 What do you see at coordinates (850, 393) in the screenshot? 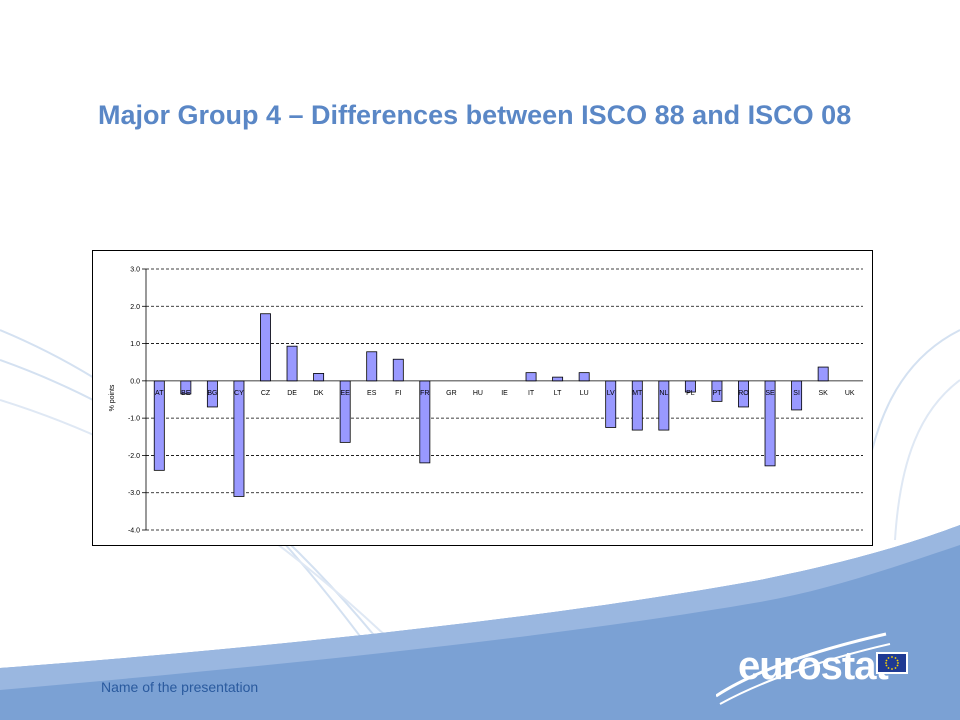
I see `x-tick-label: UK` at bounding box center [850, 393].